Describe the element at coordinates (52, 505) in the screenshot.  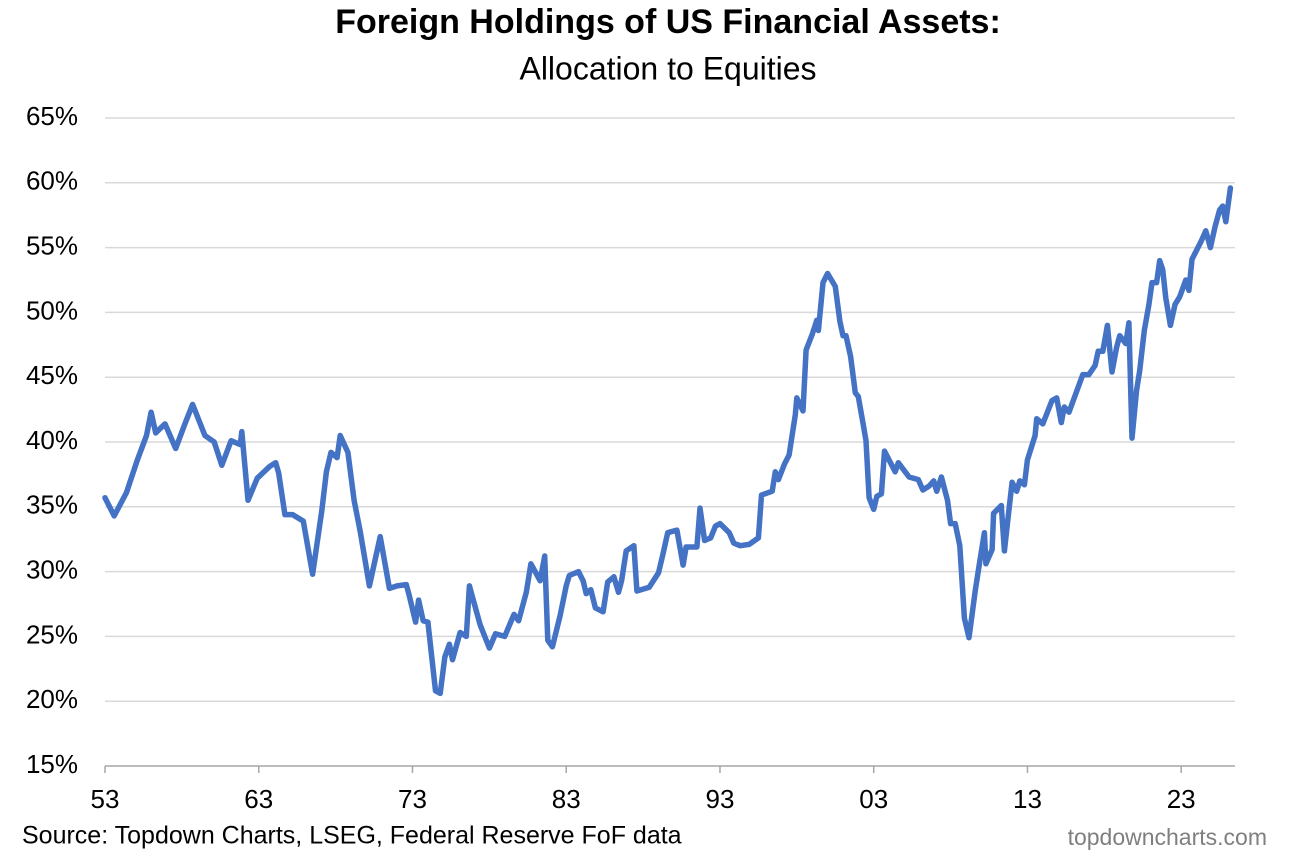
I see `y-tick-label: 35%` at that location.